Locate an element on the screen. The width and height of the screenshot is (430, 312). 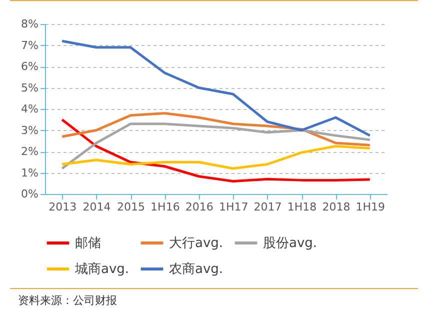
x-tick-label: 2015 is located at coordinates (131, 207).